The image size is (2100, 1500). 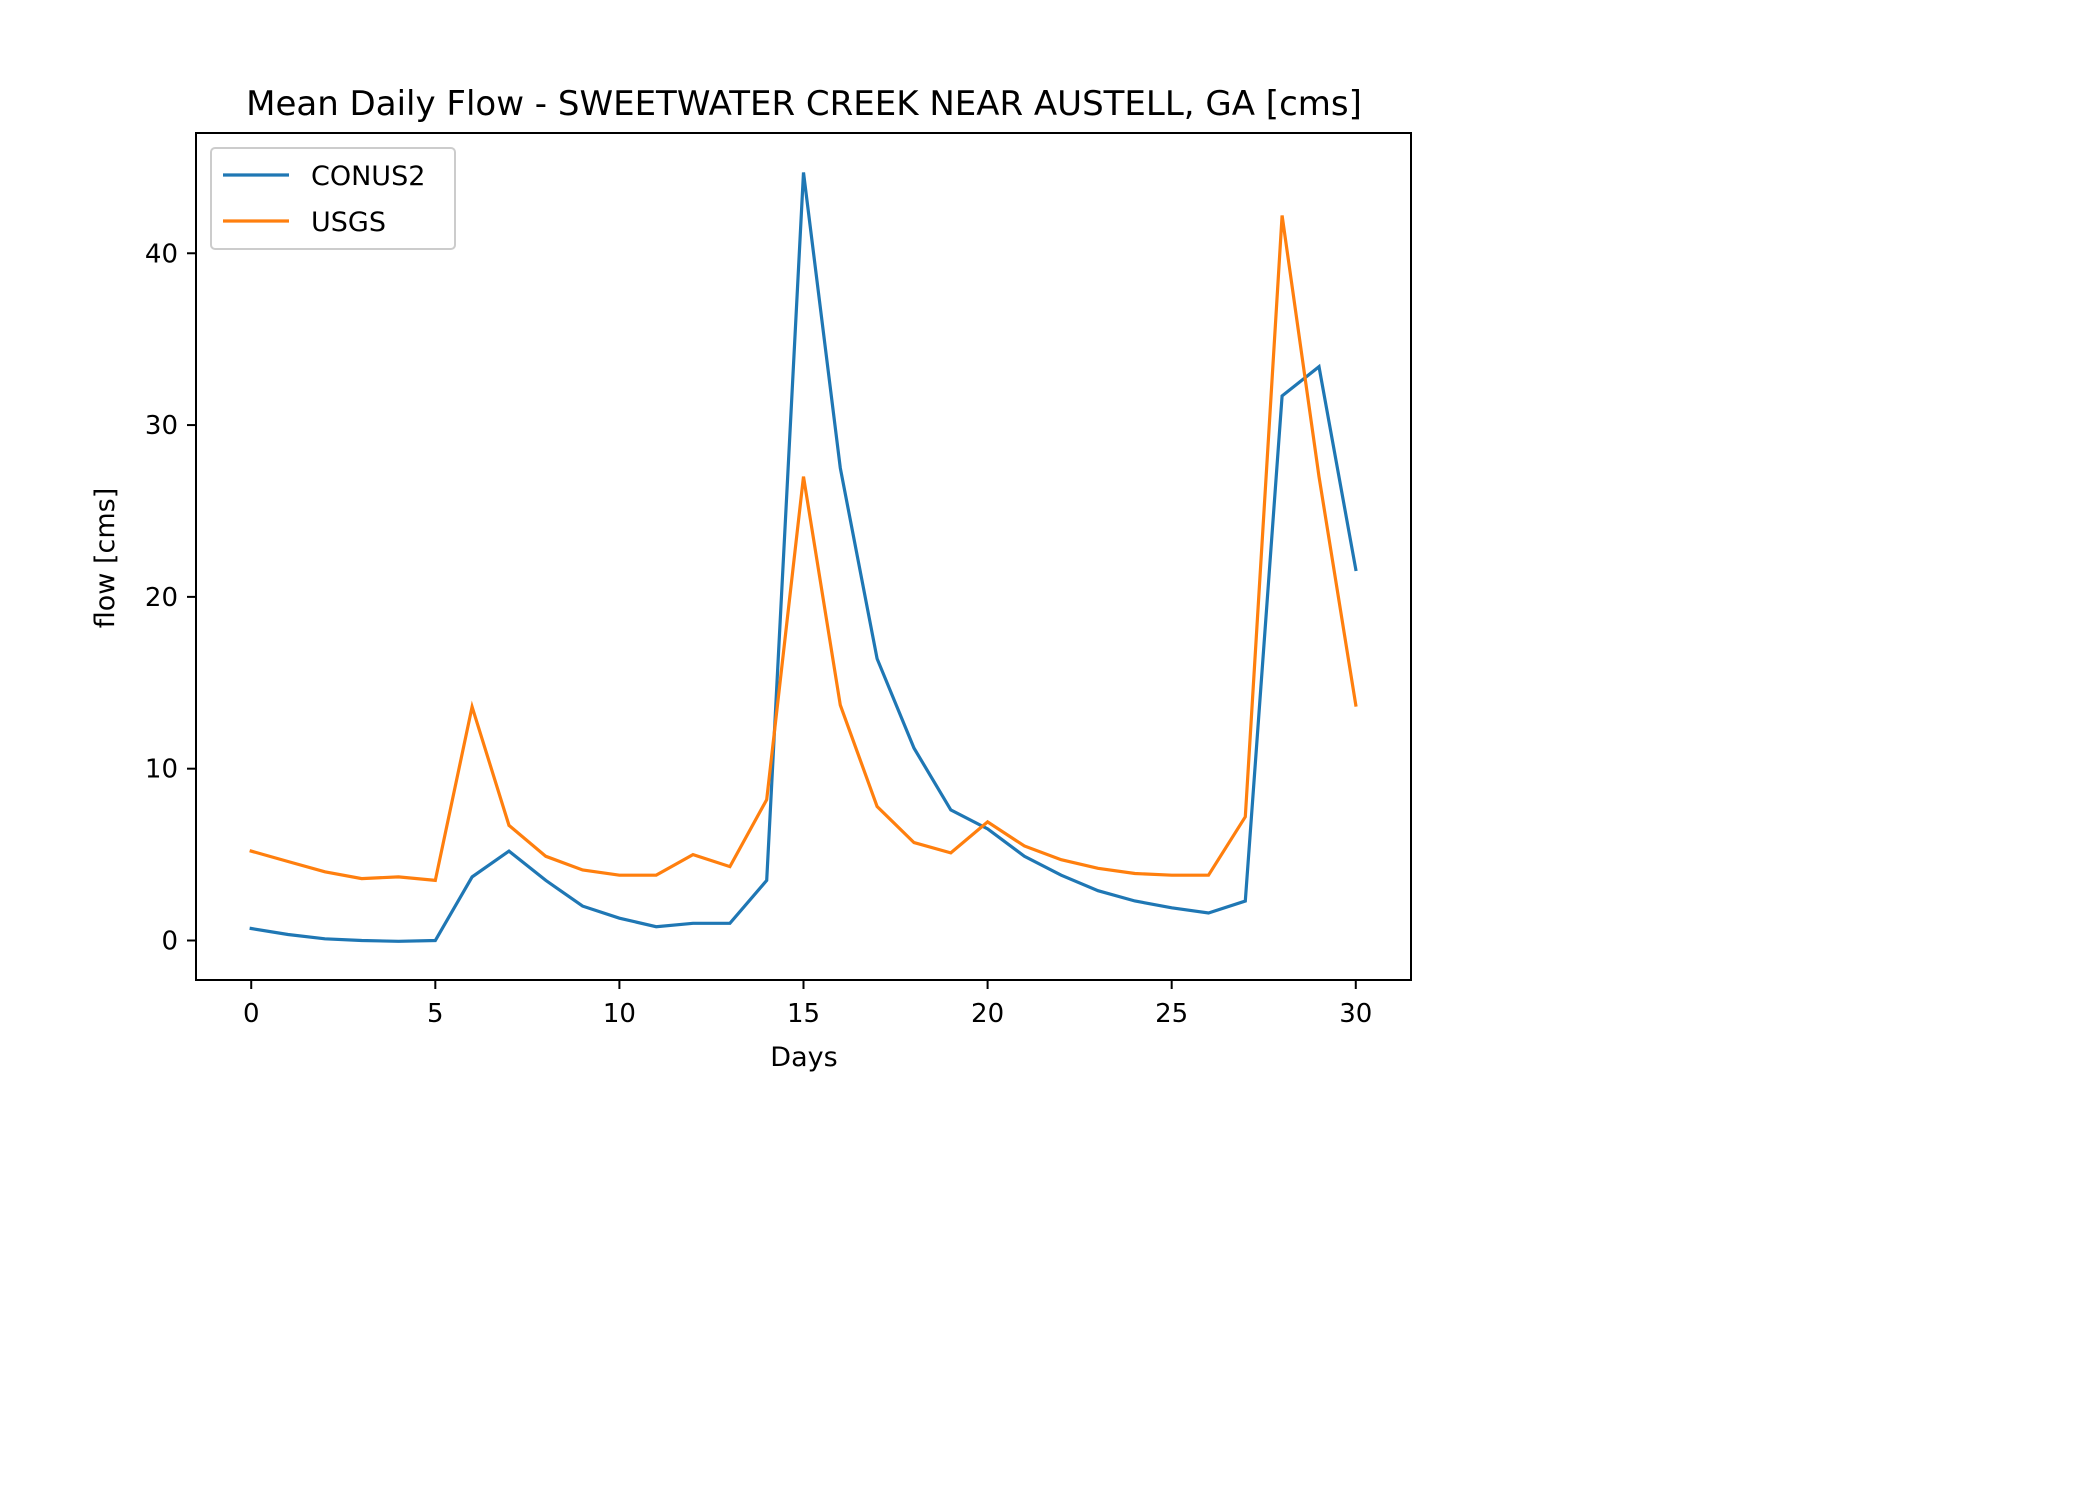 I want to click on legend-box, so click(x=333, y=198).